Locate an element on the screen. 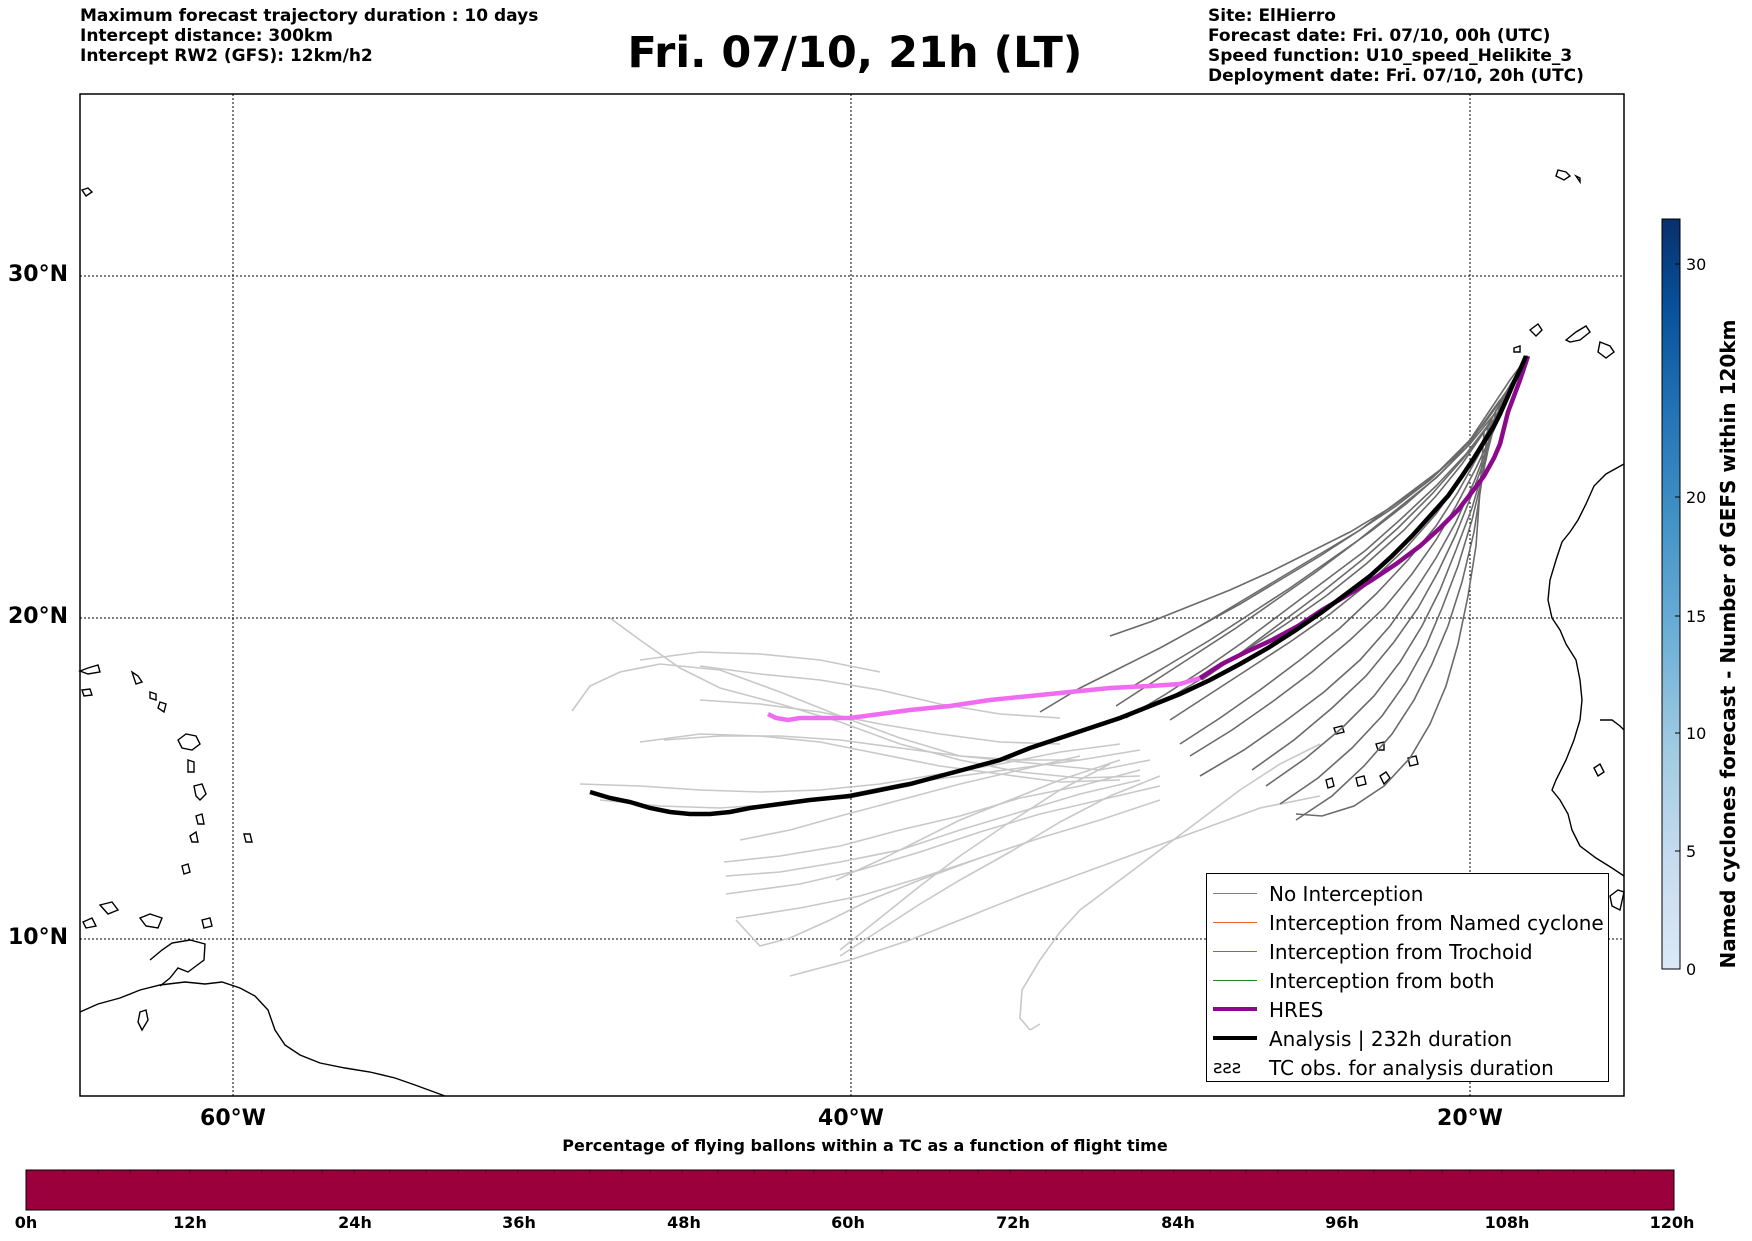 The image size is (1752, 1241). colorbar-tick: 0 is located at coordinates (1691, 969).